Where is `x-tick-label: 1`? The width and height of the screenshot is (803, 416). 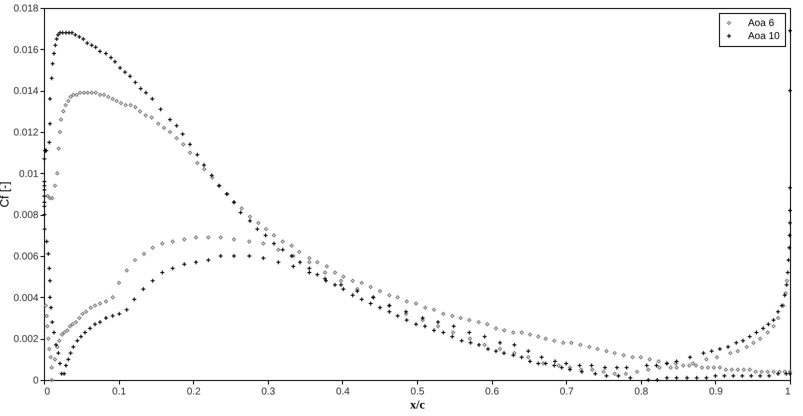
x-tick-label: 1 is located at coordinates (787, 392).